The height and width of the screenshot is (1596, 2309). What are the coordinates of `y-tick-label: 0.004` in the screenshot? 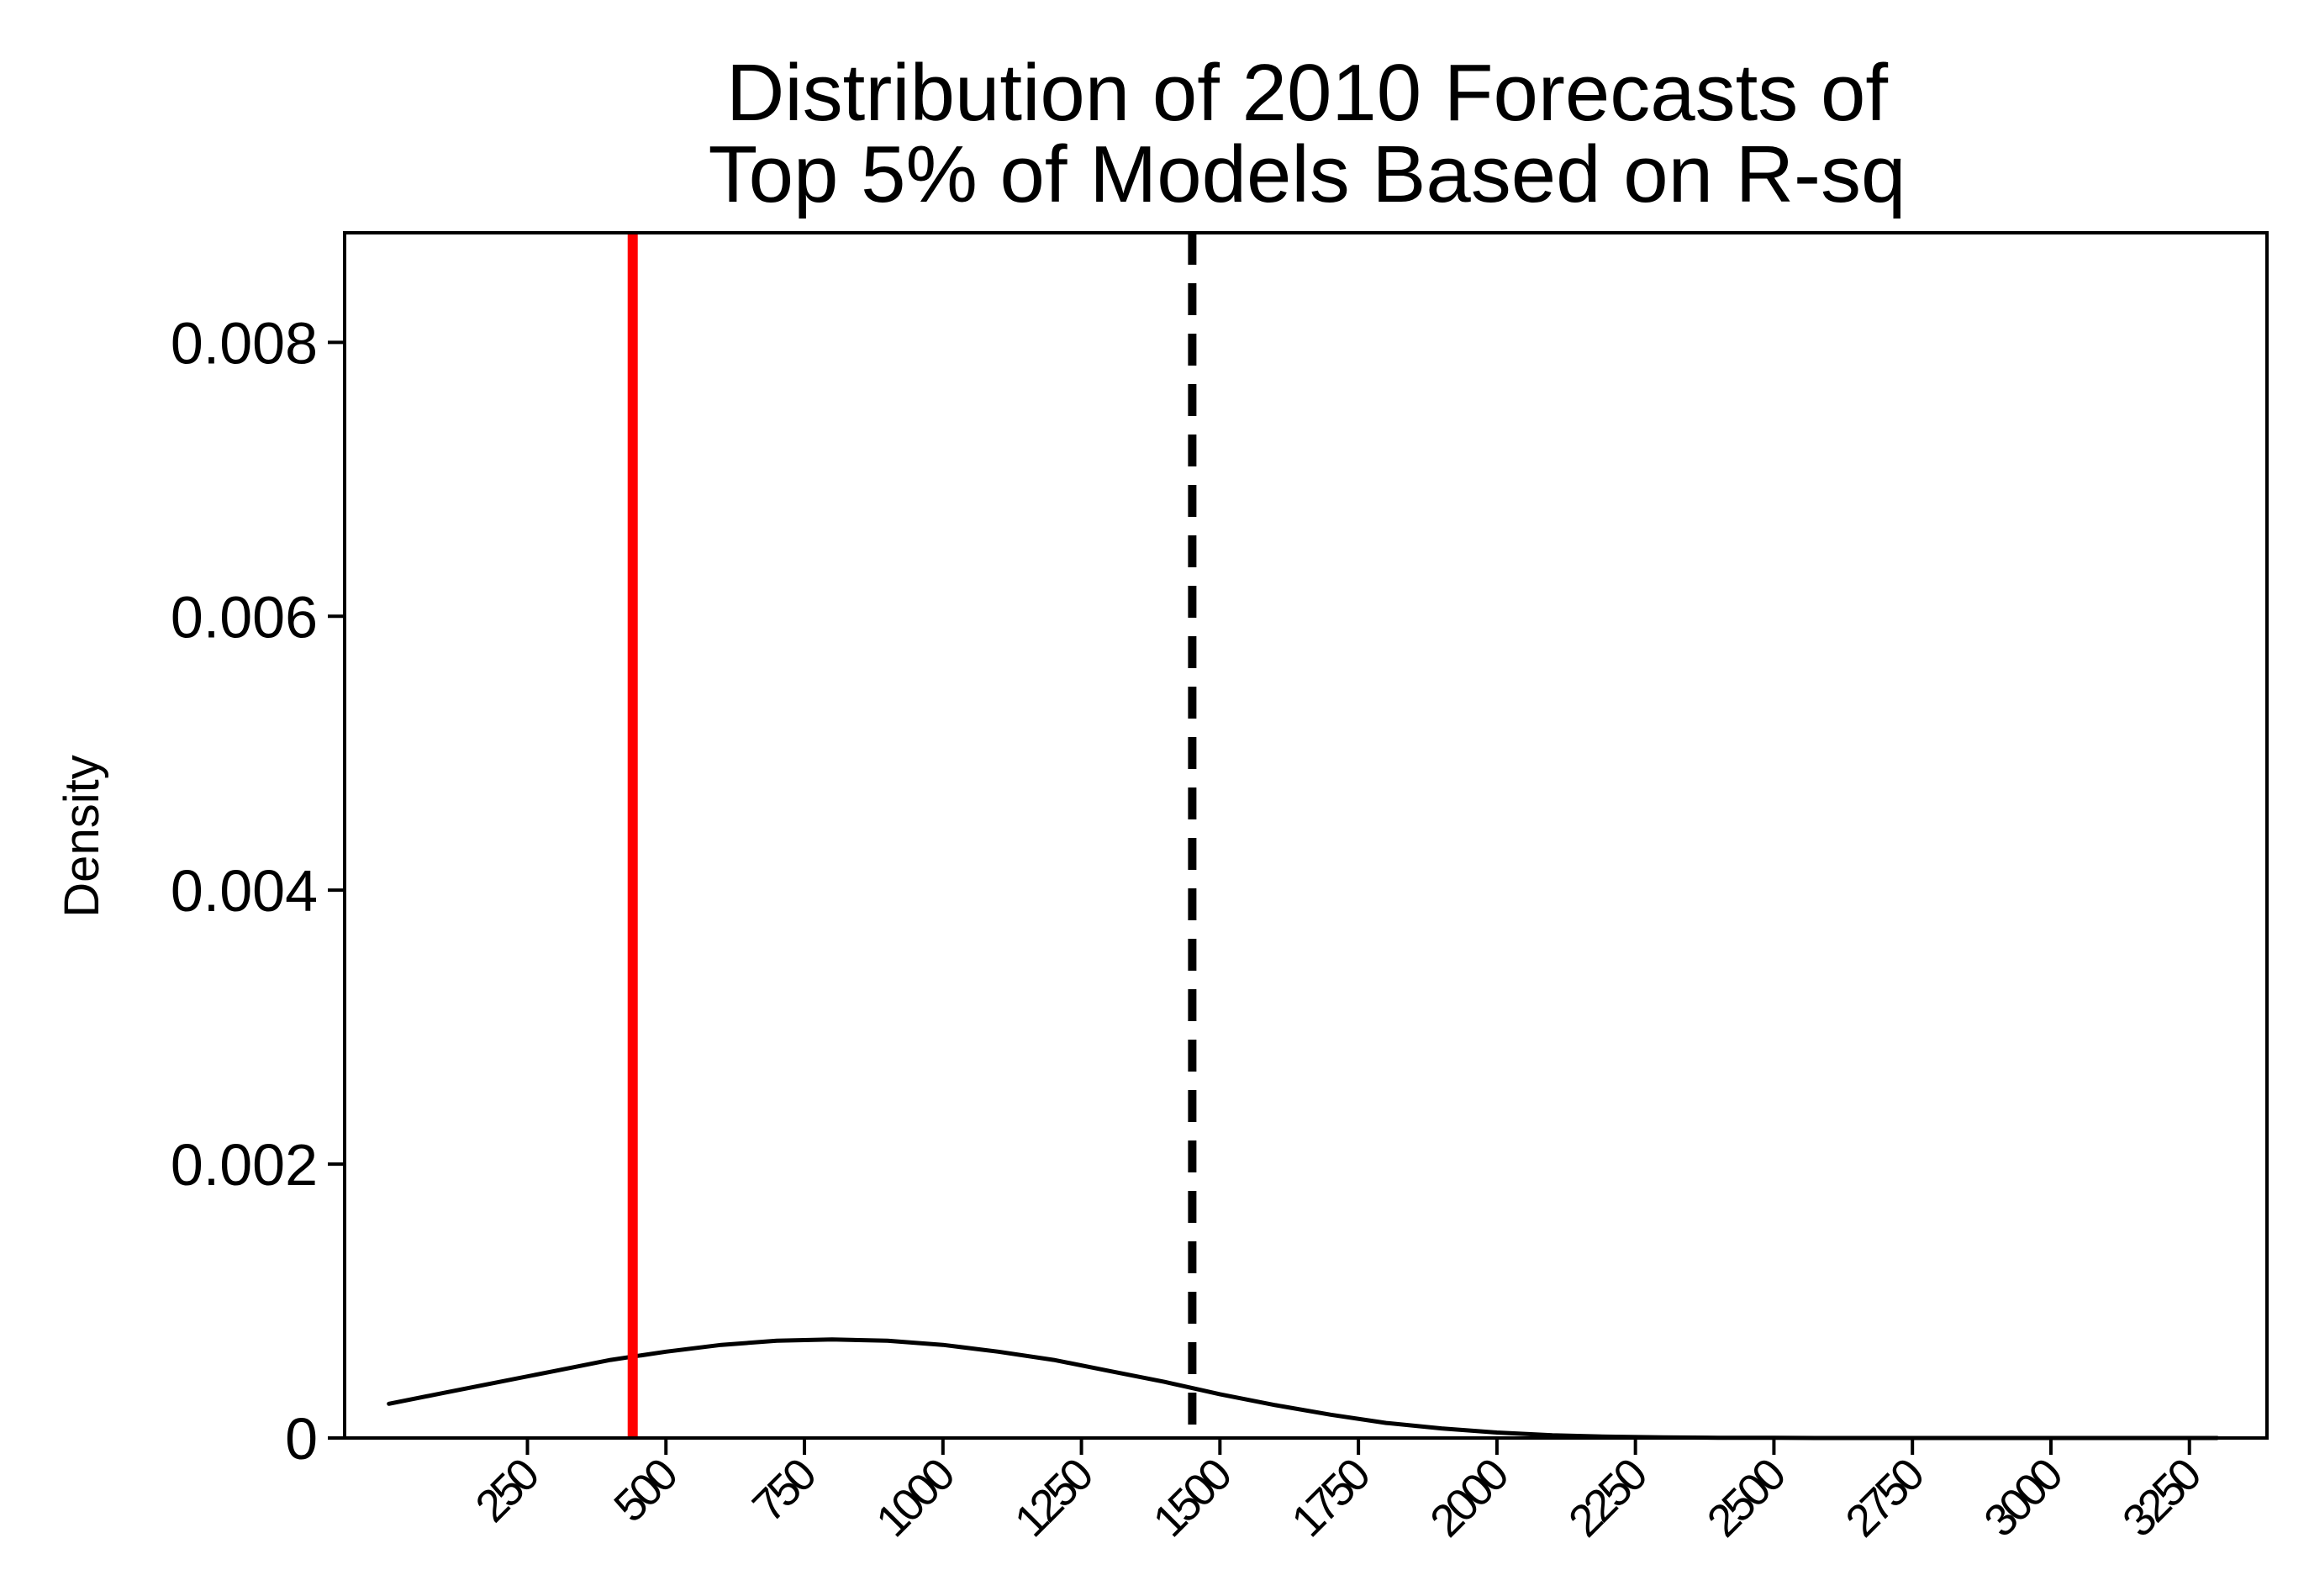 It's located at (244, 891).